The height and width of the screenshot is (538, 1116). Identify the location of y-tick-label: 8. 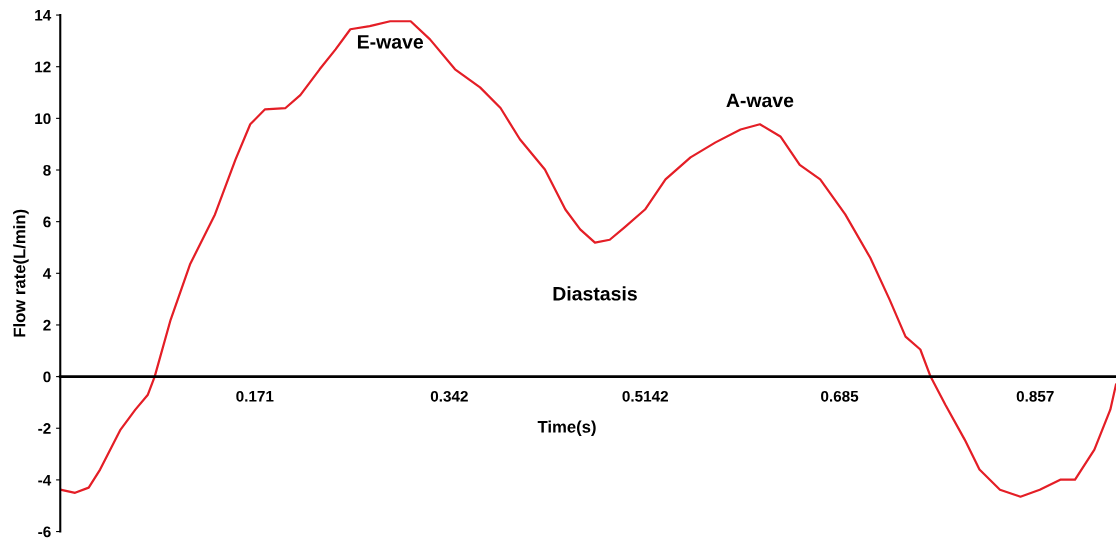
(47, 170).